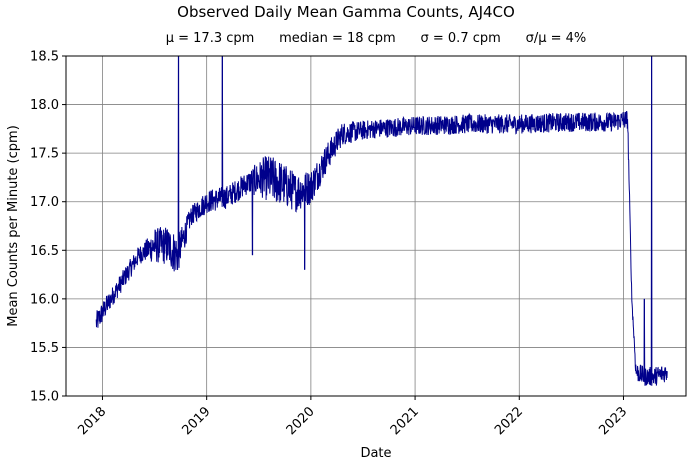 Image resolution: width=692 pixels, height=466 pixels. Describe the element at coordinates (44, 397) in the screenshot. I see `y-tick-label: 15.0` at that location.